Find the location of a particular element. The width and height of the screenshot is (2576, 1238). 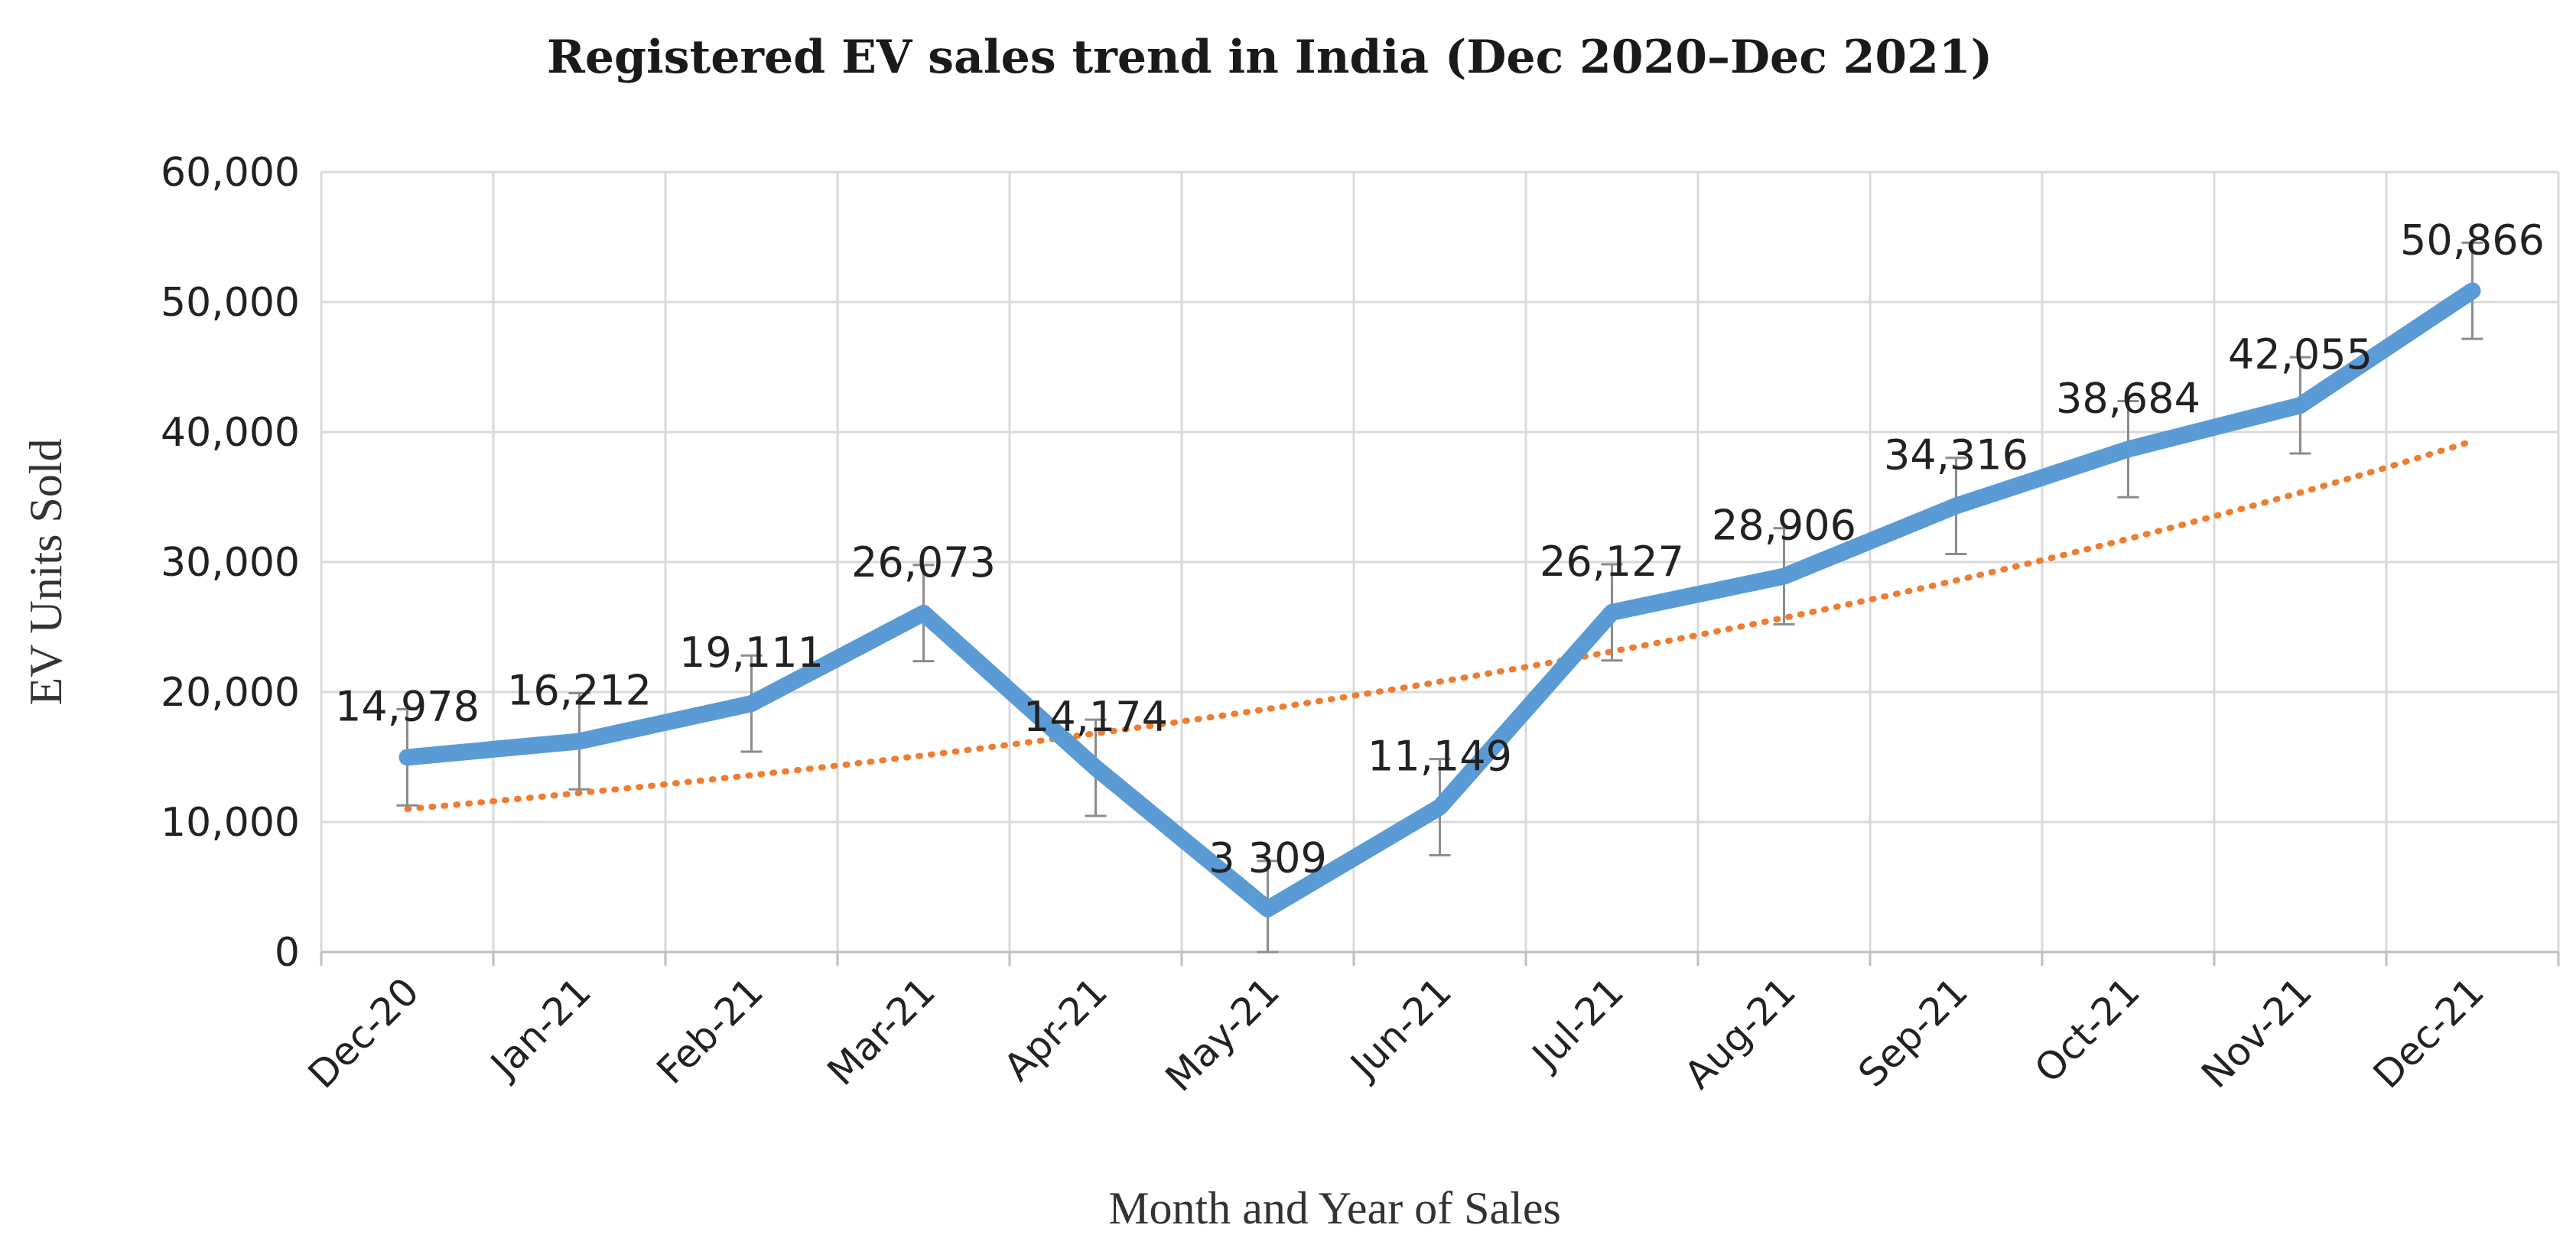

x-tick-label: Feb-21 is located at coordinates (710, 1030).